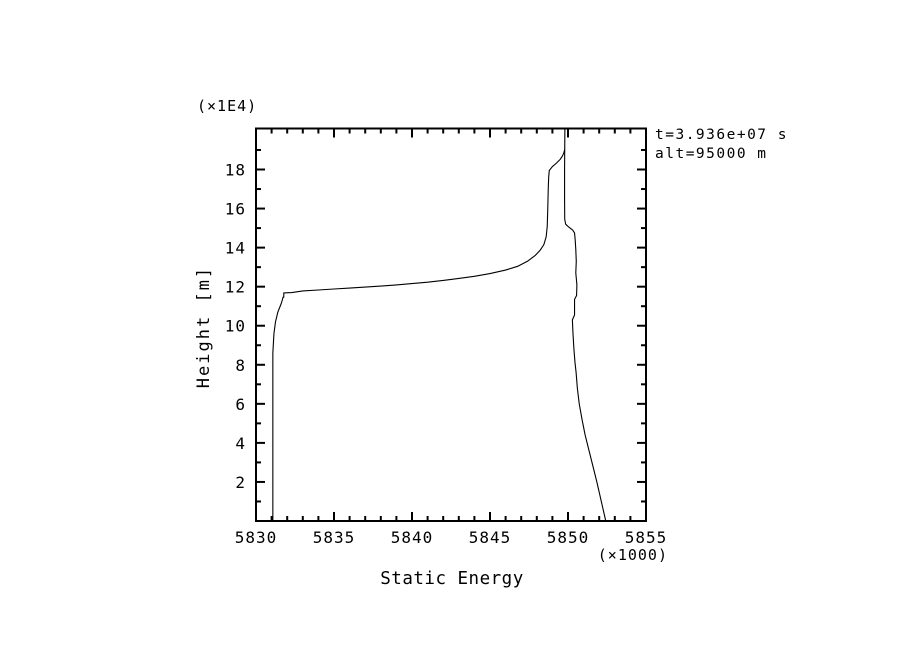 The height and width of the screenshot is (654, 904). I want to click on y-tick-label: 10, so click(235, 326).